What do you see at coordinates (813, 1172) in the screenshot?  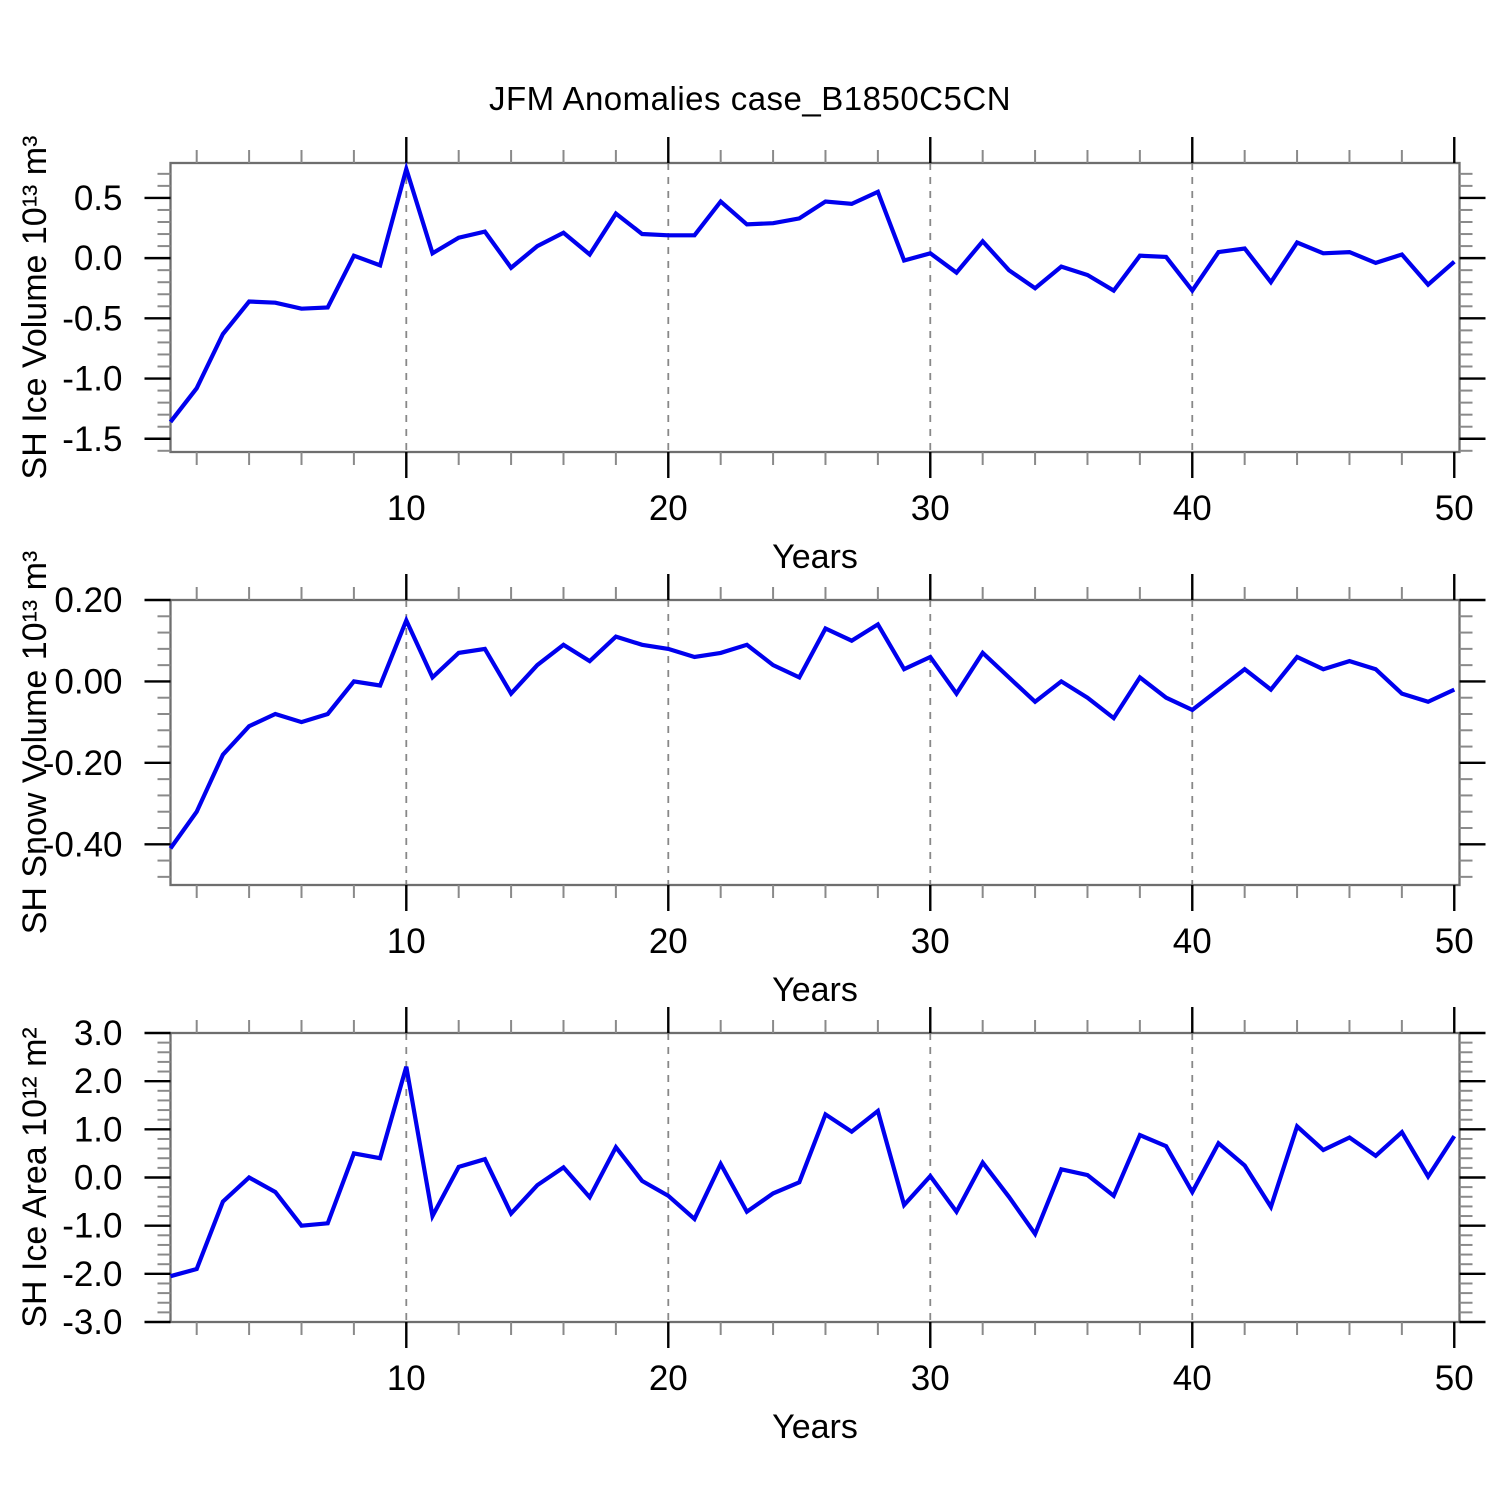 I see `panel-sh-ice-area-line` at bounding box center [813, 1172].